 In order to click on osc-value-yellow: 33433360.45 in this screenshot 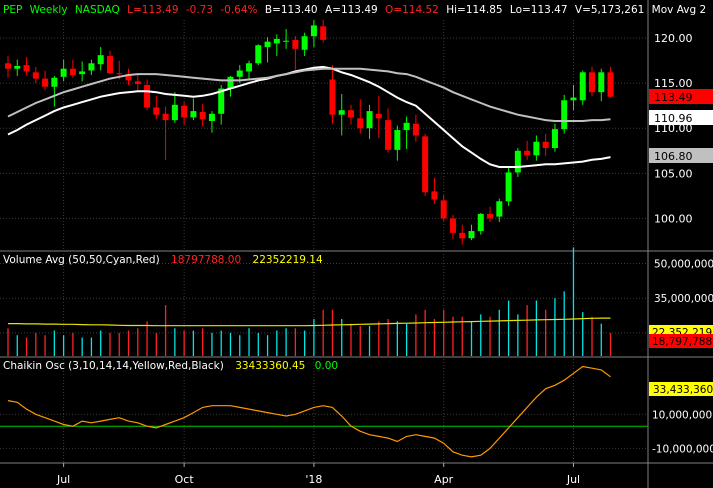, I will do `click(270, 366)`.